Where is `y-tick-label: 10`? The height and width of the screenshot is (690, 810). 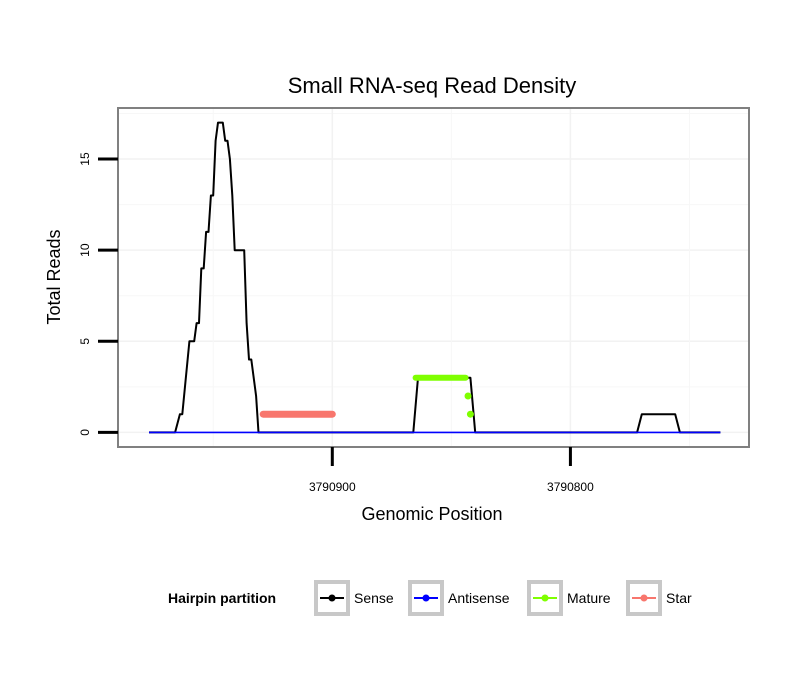
y-tick-label: 10 is located at coordinates (85, 250).